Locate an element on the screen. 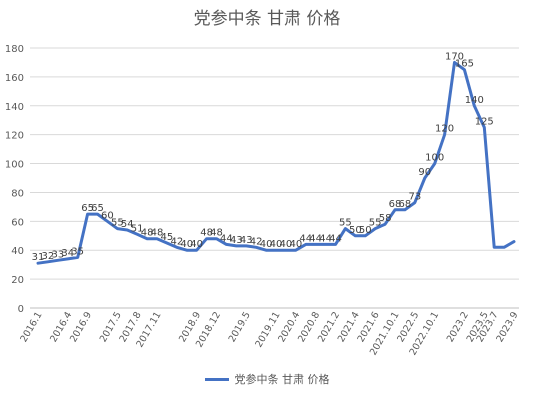 Image resolution: width=534 pixels, height=401 pixels. y-tick-label: 160 is located at coordinates (14, 78).